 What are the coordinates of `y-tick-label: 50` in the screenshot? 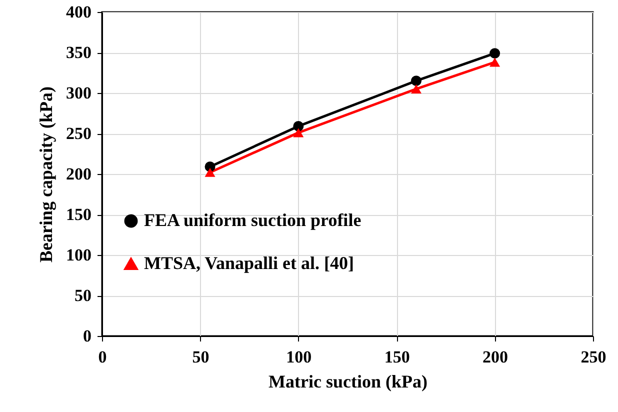 It's located at (83, 295).